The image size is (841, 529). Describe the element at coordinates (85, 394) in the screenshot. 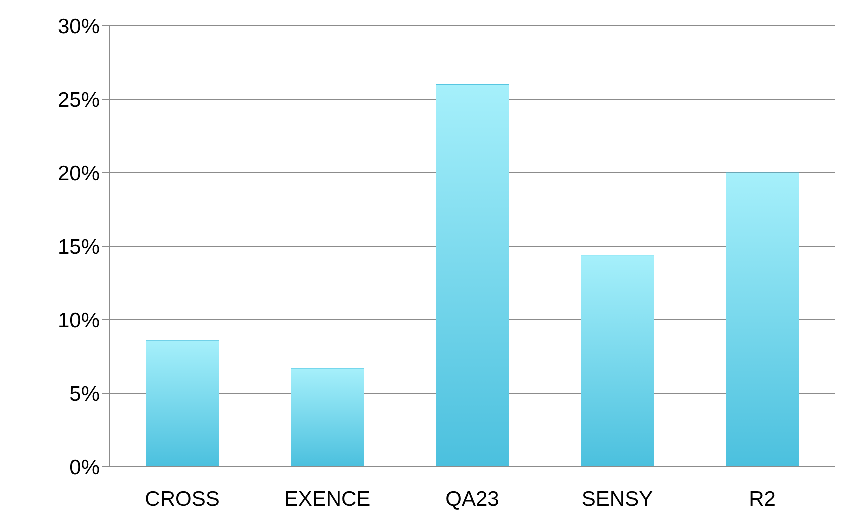

I see `y-tick-label: 5%` at that location.